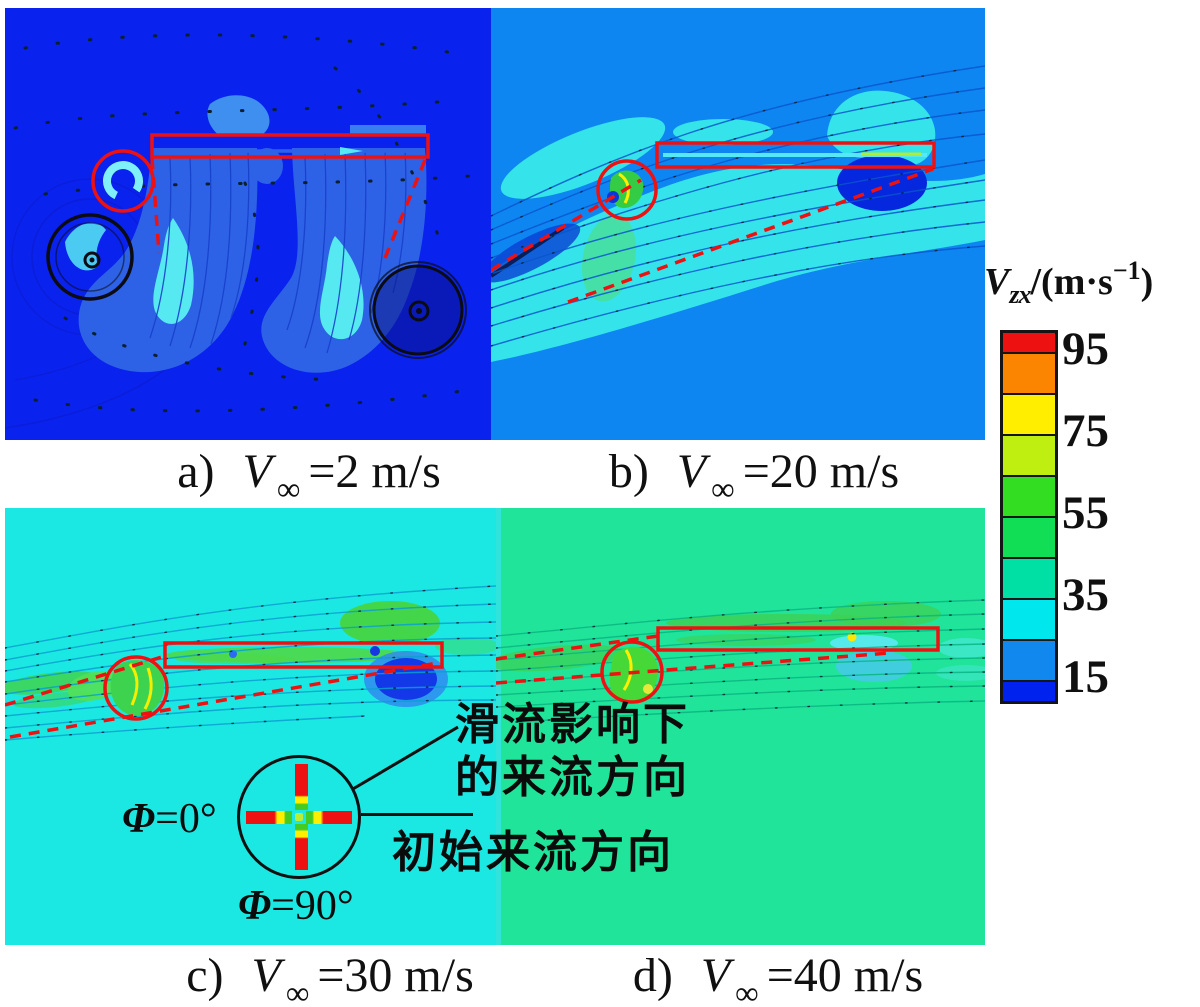 Image resolution: width=1200 pixels, height=1007 pixels. I want to click on blade-left, so click(269, 817).